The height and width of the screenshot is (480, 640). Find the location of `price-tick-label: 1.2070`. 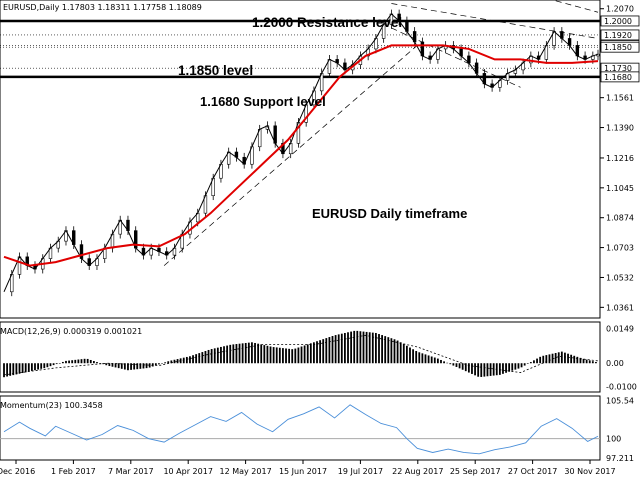

price-tick-label: 1.2070 is located at coordinates (620, 9).